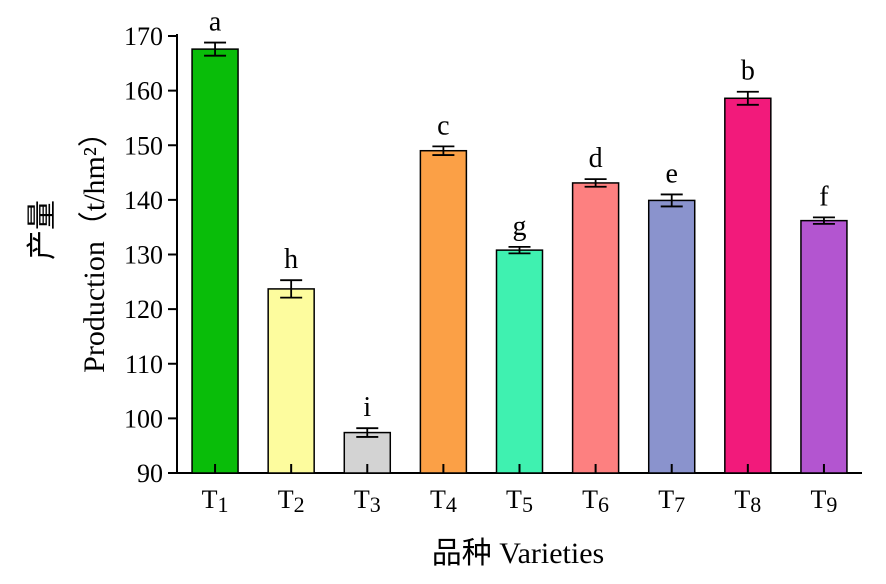 Image resolution: width=886 pixels, height=584 pixels. What do you see at coordinates (144, 364) in the screenshot?
I see `y-tick-label: 110` at bounding box center [144, 364].